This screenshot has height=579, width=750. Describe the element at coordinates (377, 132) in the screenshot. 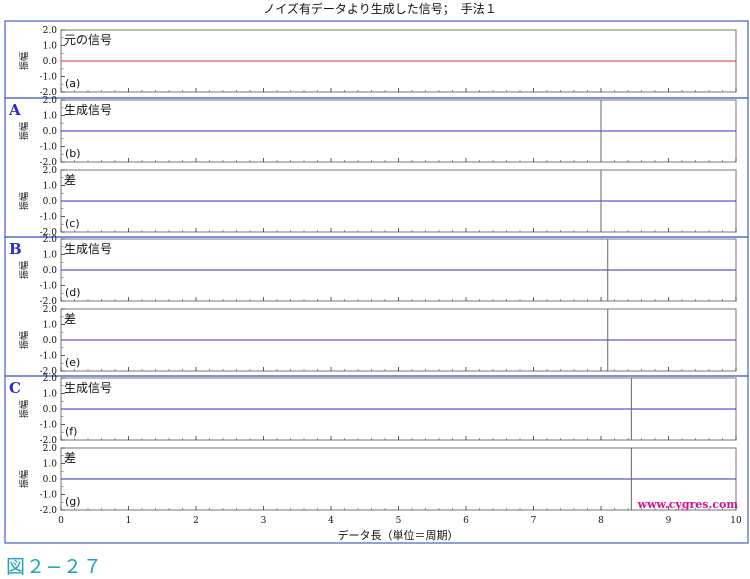

I see `panel-b: 2.0 1.0 0.0 -1.0 -2.0 振幅 生成信号 (b)` at that location.